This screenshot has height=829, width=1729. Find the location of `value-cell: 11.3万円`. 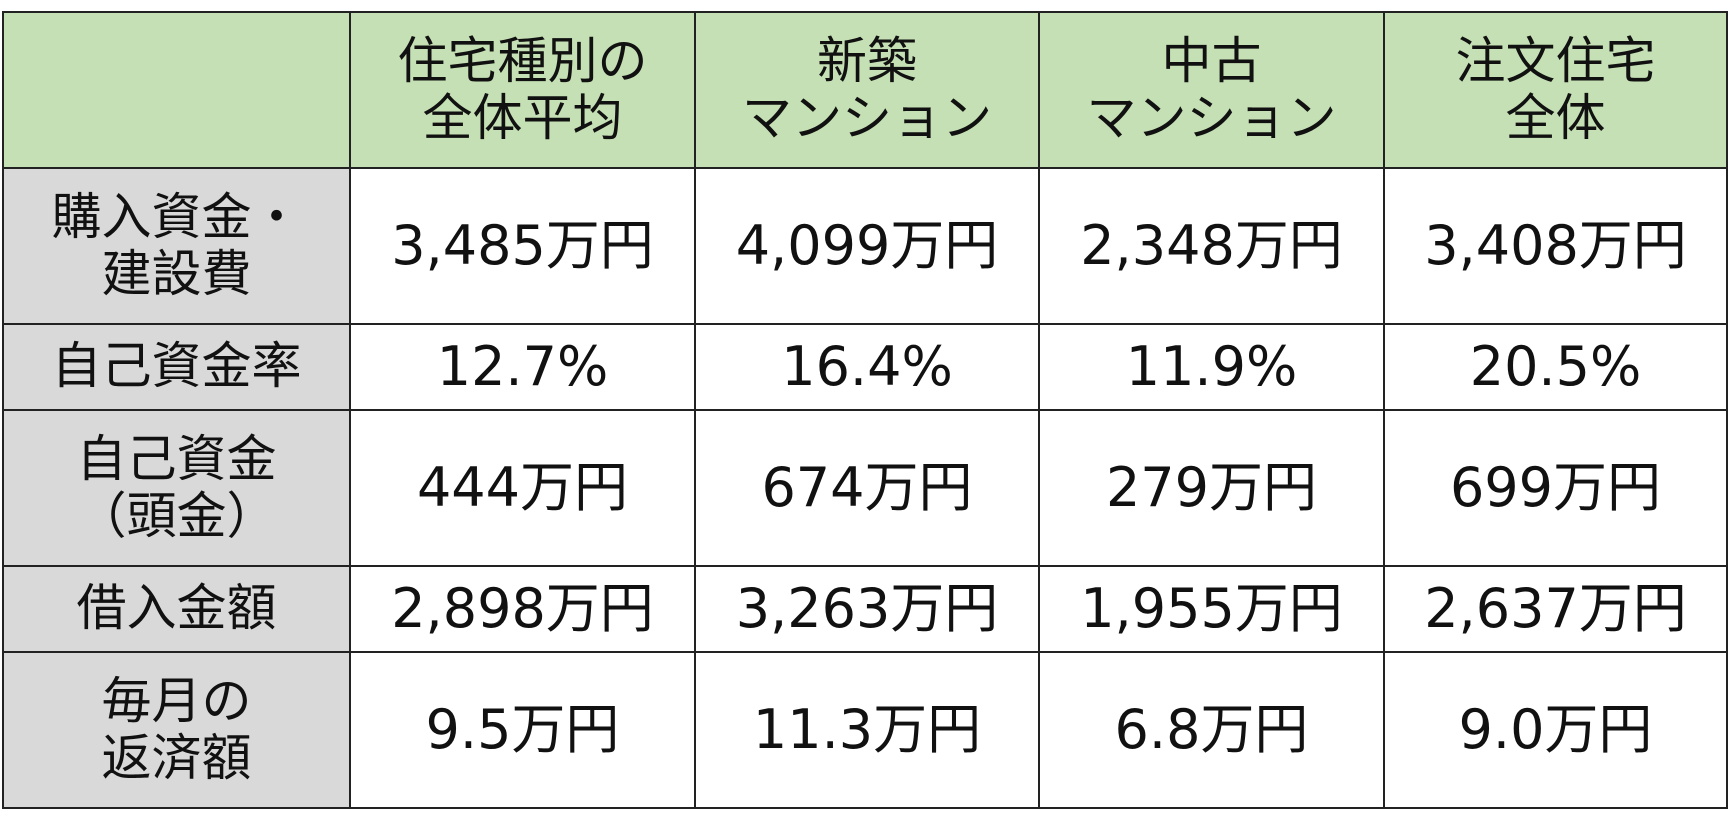

value-cell: 11.3万円 is located at coordinates (867, 730).